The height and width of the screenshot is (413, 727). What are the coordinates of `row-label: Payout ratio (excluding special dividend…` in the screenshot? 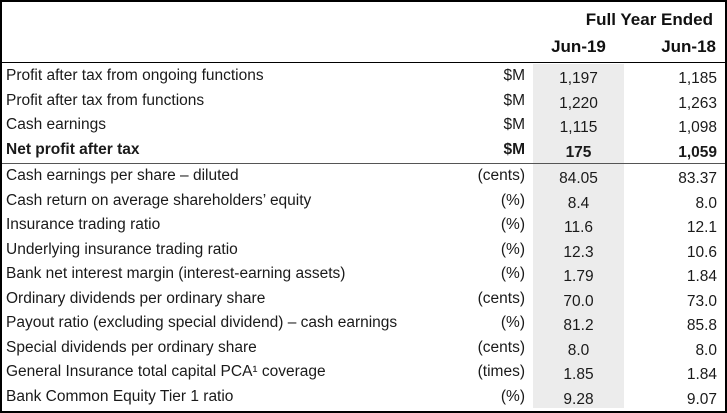 It's located at (202, 322).